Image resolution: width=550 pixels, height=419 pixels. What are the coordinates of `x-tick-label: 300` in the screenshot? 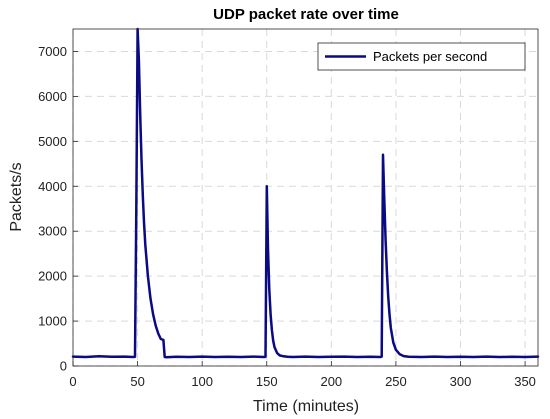 It's located at (461, 381).